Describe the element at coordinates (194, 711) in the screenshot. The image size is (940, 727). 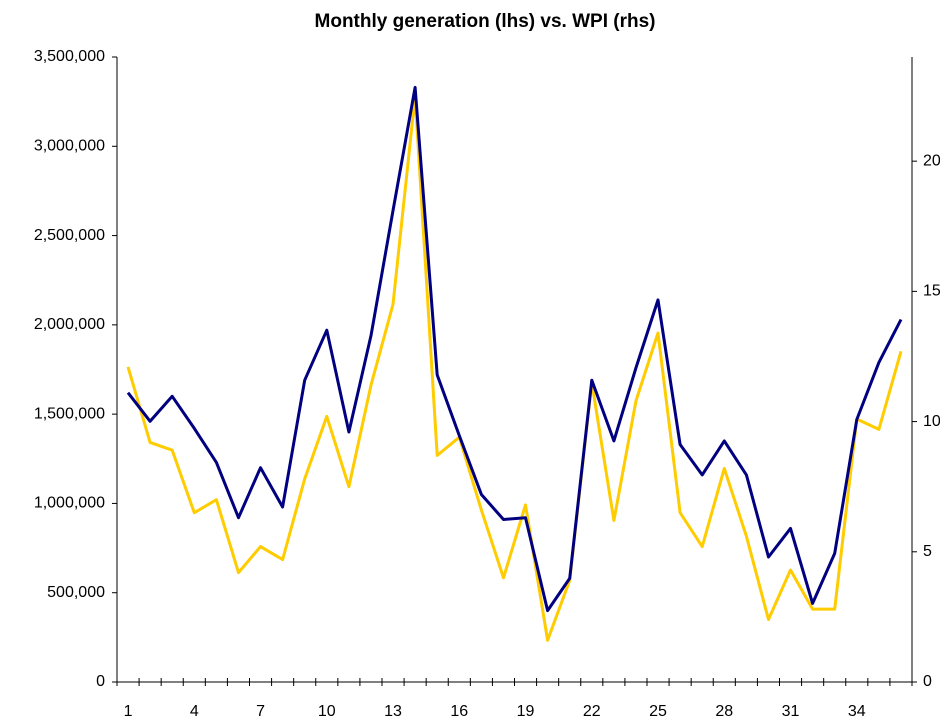
I see `x-tick-label: 4` at that location.